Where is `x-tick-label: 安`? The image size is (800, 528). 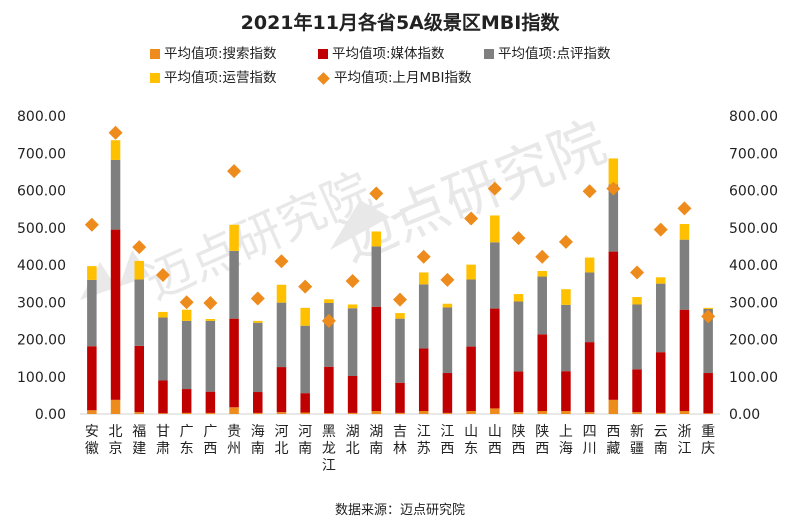 x-tick-label: 安 is located at coordinates (92, 432).